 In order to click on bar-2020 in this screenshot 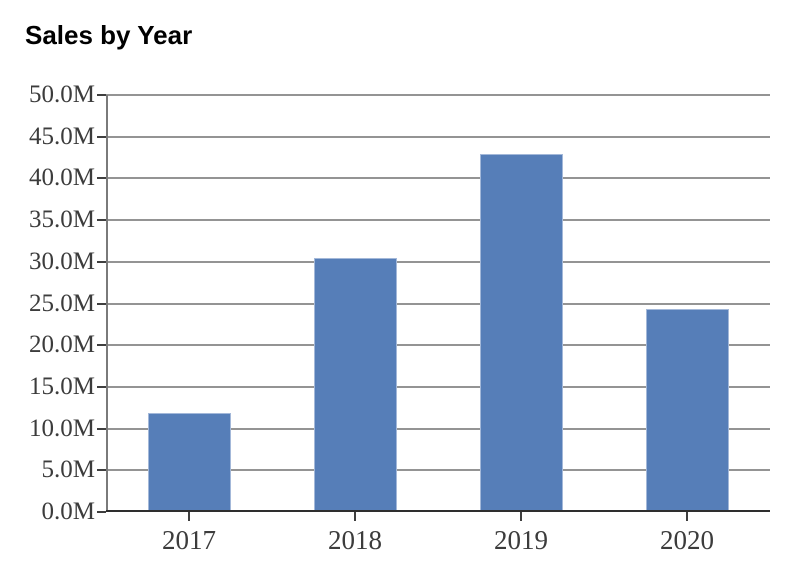, I will do `click(687, 410)`.